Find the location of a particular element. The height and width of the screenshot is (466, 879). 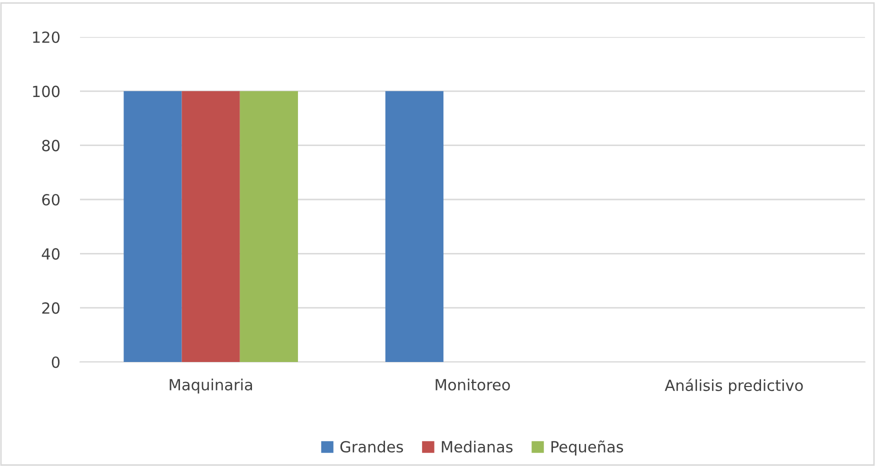

x-tick-label: Análisis predictivo is located at coordinates (733, 386).